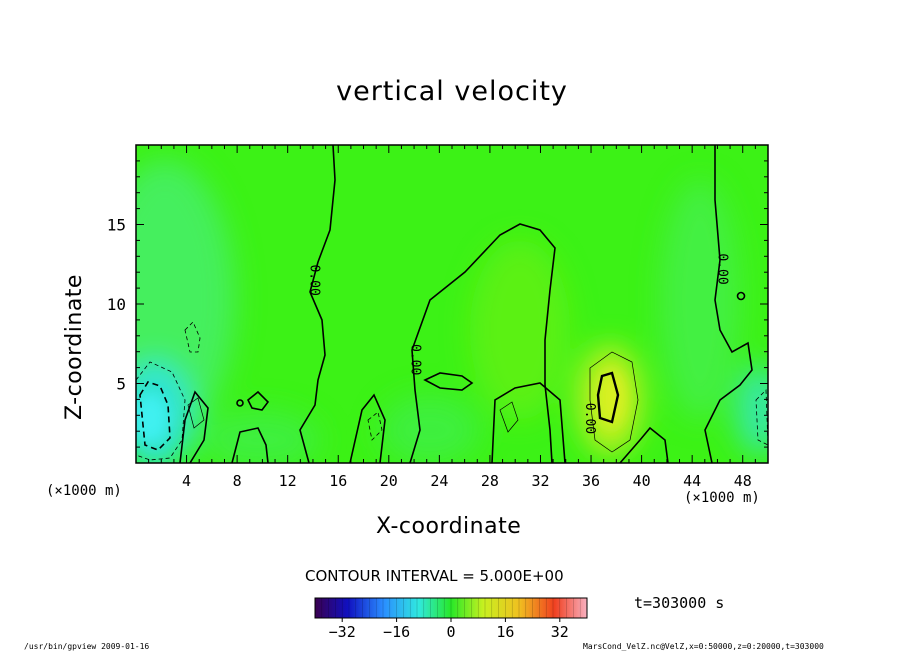 This screenshot has width=904, height=654. Describe the element at coordinates (389, 481) in the screenshot. I see `x-tick-label: 20` at that location.